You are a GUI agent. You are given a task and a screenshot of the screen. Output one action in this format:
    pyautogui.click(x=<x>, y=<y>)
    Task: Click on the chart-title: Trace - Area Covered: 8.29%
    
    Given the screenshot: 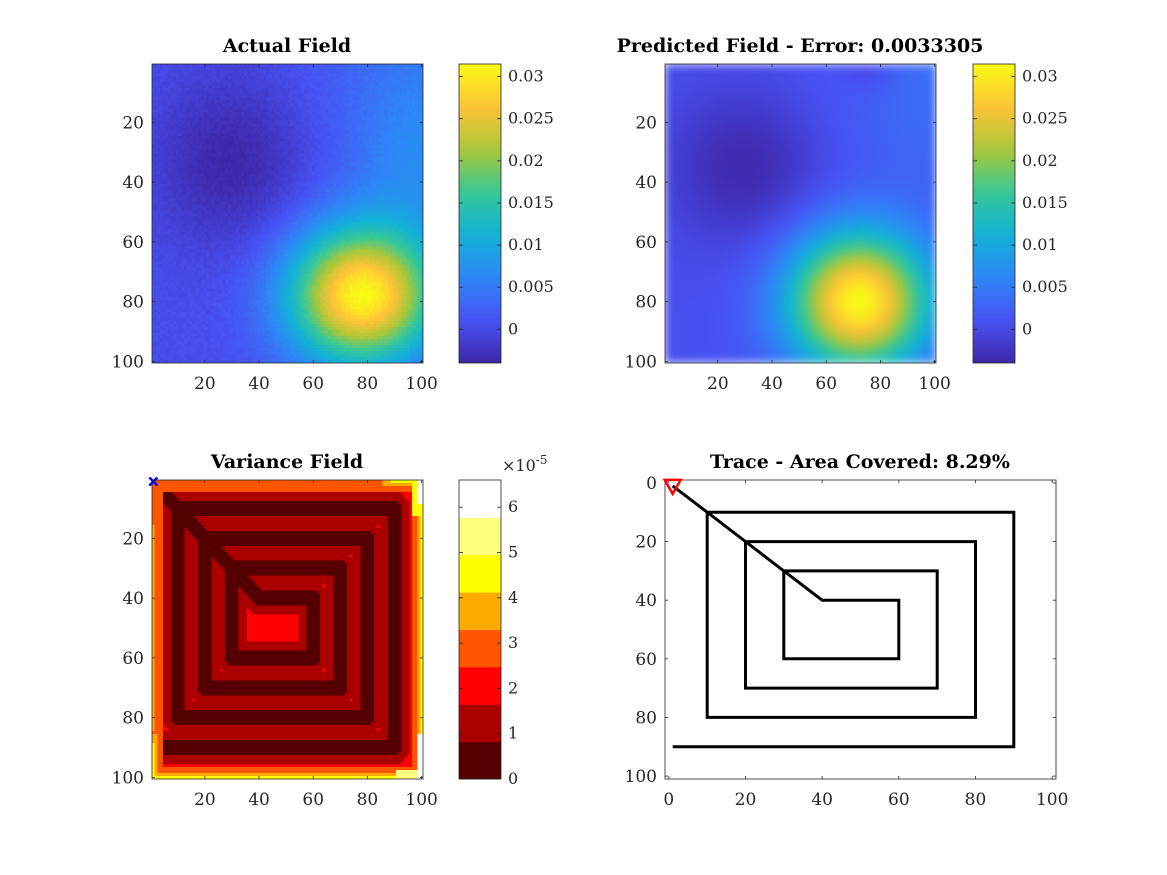 What is the action you would take?
    pyautogui.click(x=860, y=462)
    